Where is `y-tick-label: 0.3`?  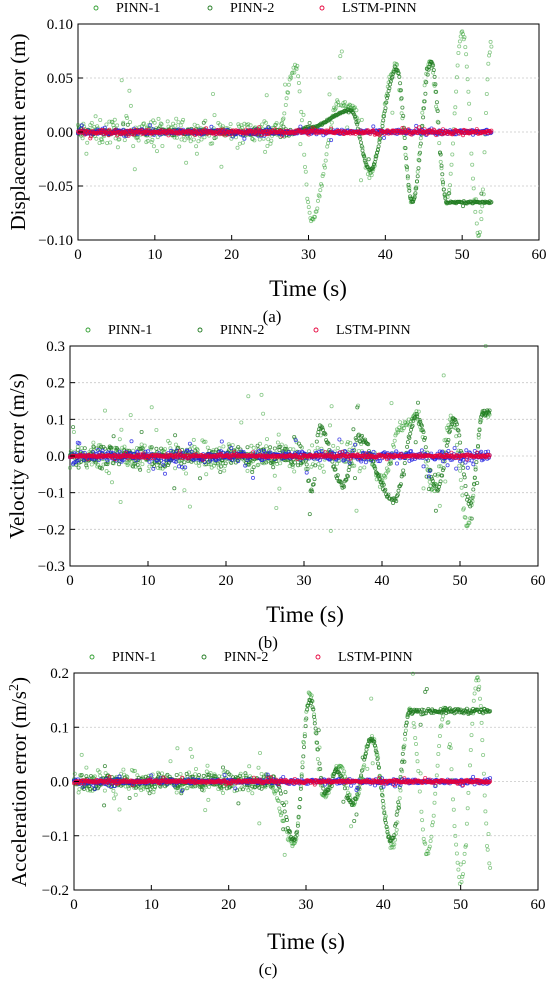 y-tick-label: 0.3 is located at coordinates (55, 347).